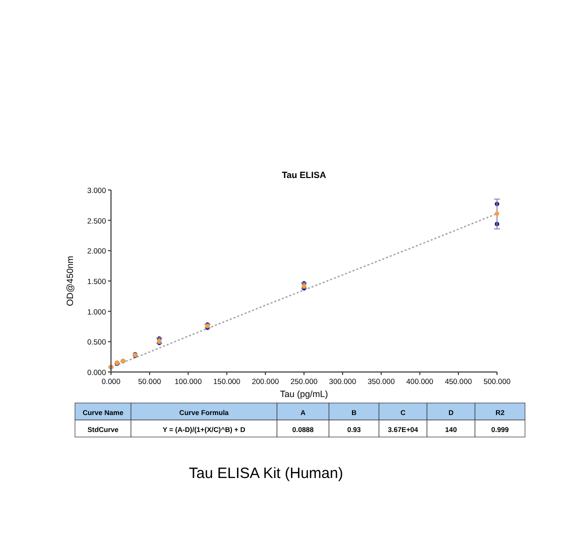 This screenshot has height=533, width=576. Describe the element at coordinates (266, 473) in the screenshot. I see `text: Tau ELISA Kit (Human)` at that location.